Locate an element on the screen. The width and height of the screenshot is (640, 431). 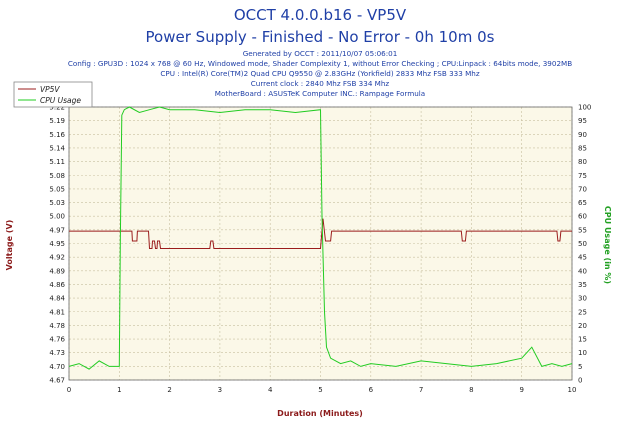
y-tick-label: 4.86 is located at coordinates (57, 285).